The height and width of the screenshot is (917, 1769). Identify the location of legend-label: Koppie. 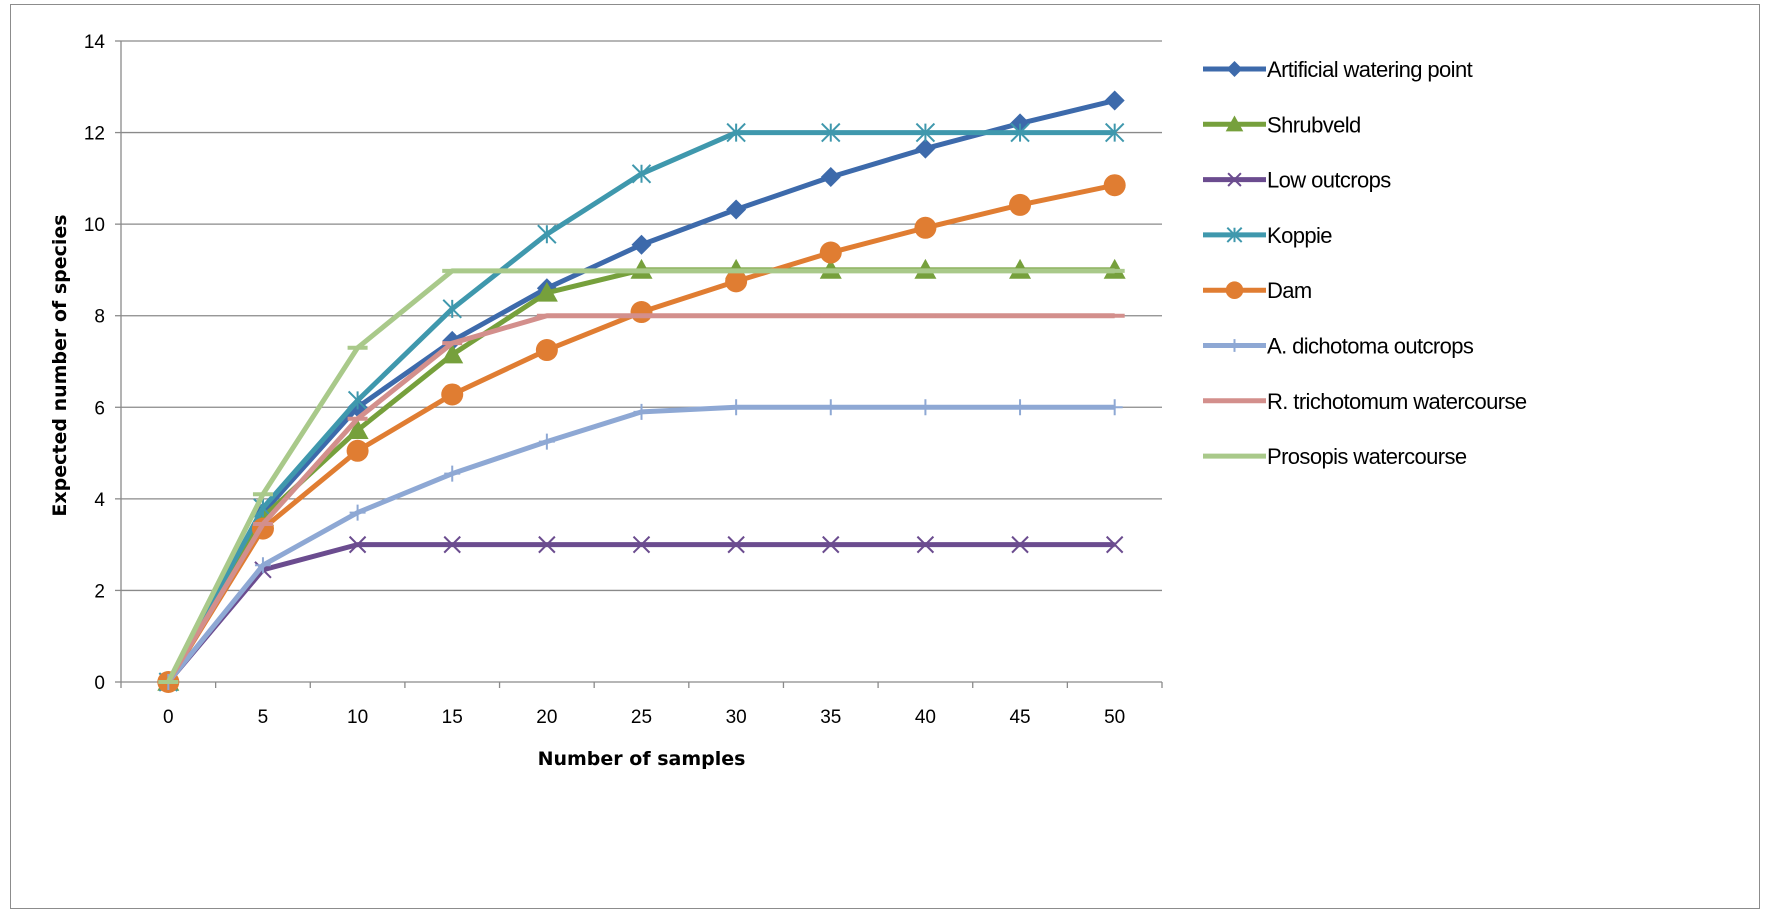
(1299, 235).